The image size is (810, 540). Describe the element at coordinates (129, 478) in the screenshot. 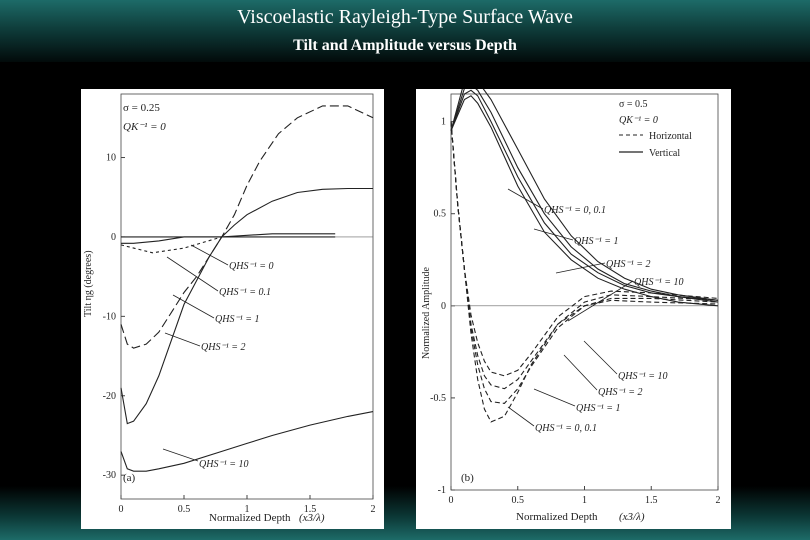

I see `panel-label: (a)` at that location.